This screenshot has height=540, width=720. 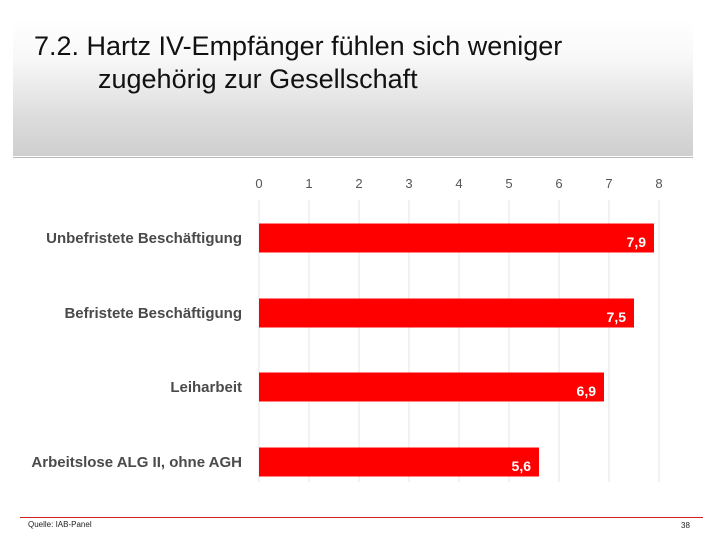 I want to click on x-tick-label: 3, so click(x=408, y=183).